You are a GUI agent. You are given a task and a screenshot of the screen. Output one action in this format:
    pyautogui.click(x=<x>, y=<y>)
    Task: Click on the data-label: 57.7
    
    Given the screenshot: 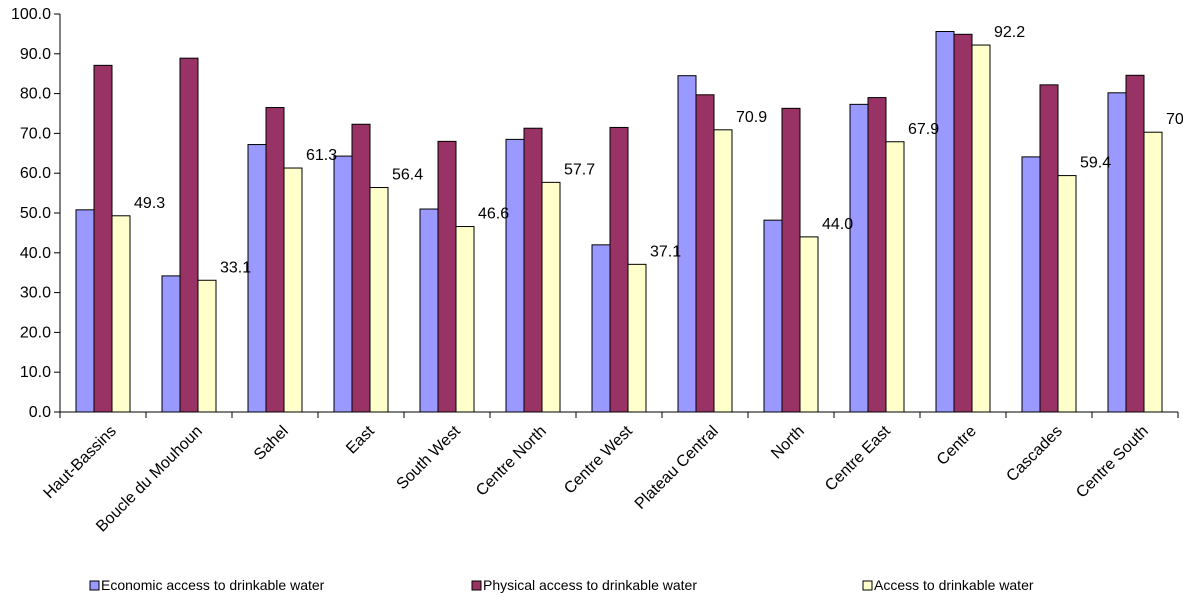 What is the action you would take?
    pyautogui.click(x=579, y=169)
    